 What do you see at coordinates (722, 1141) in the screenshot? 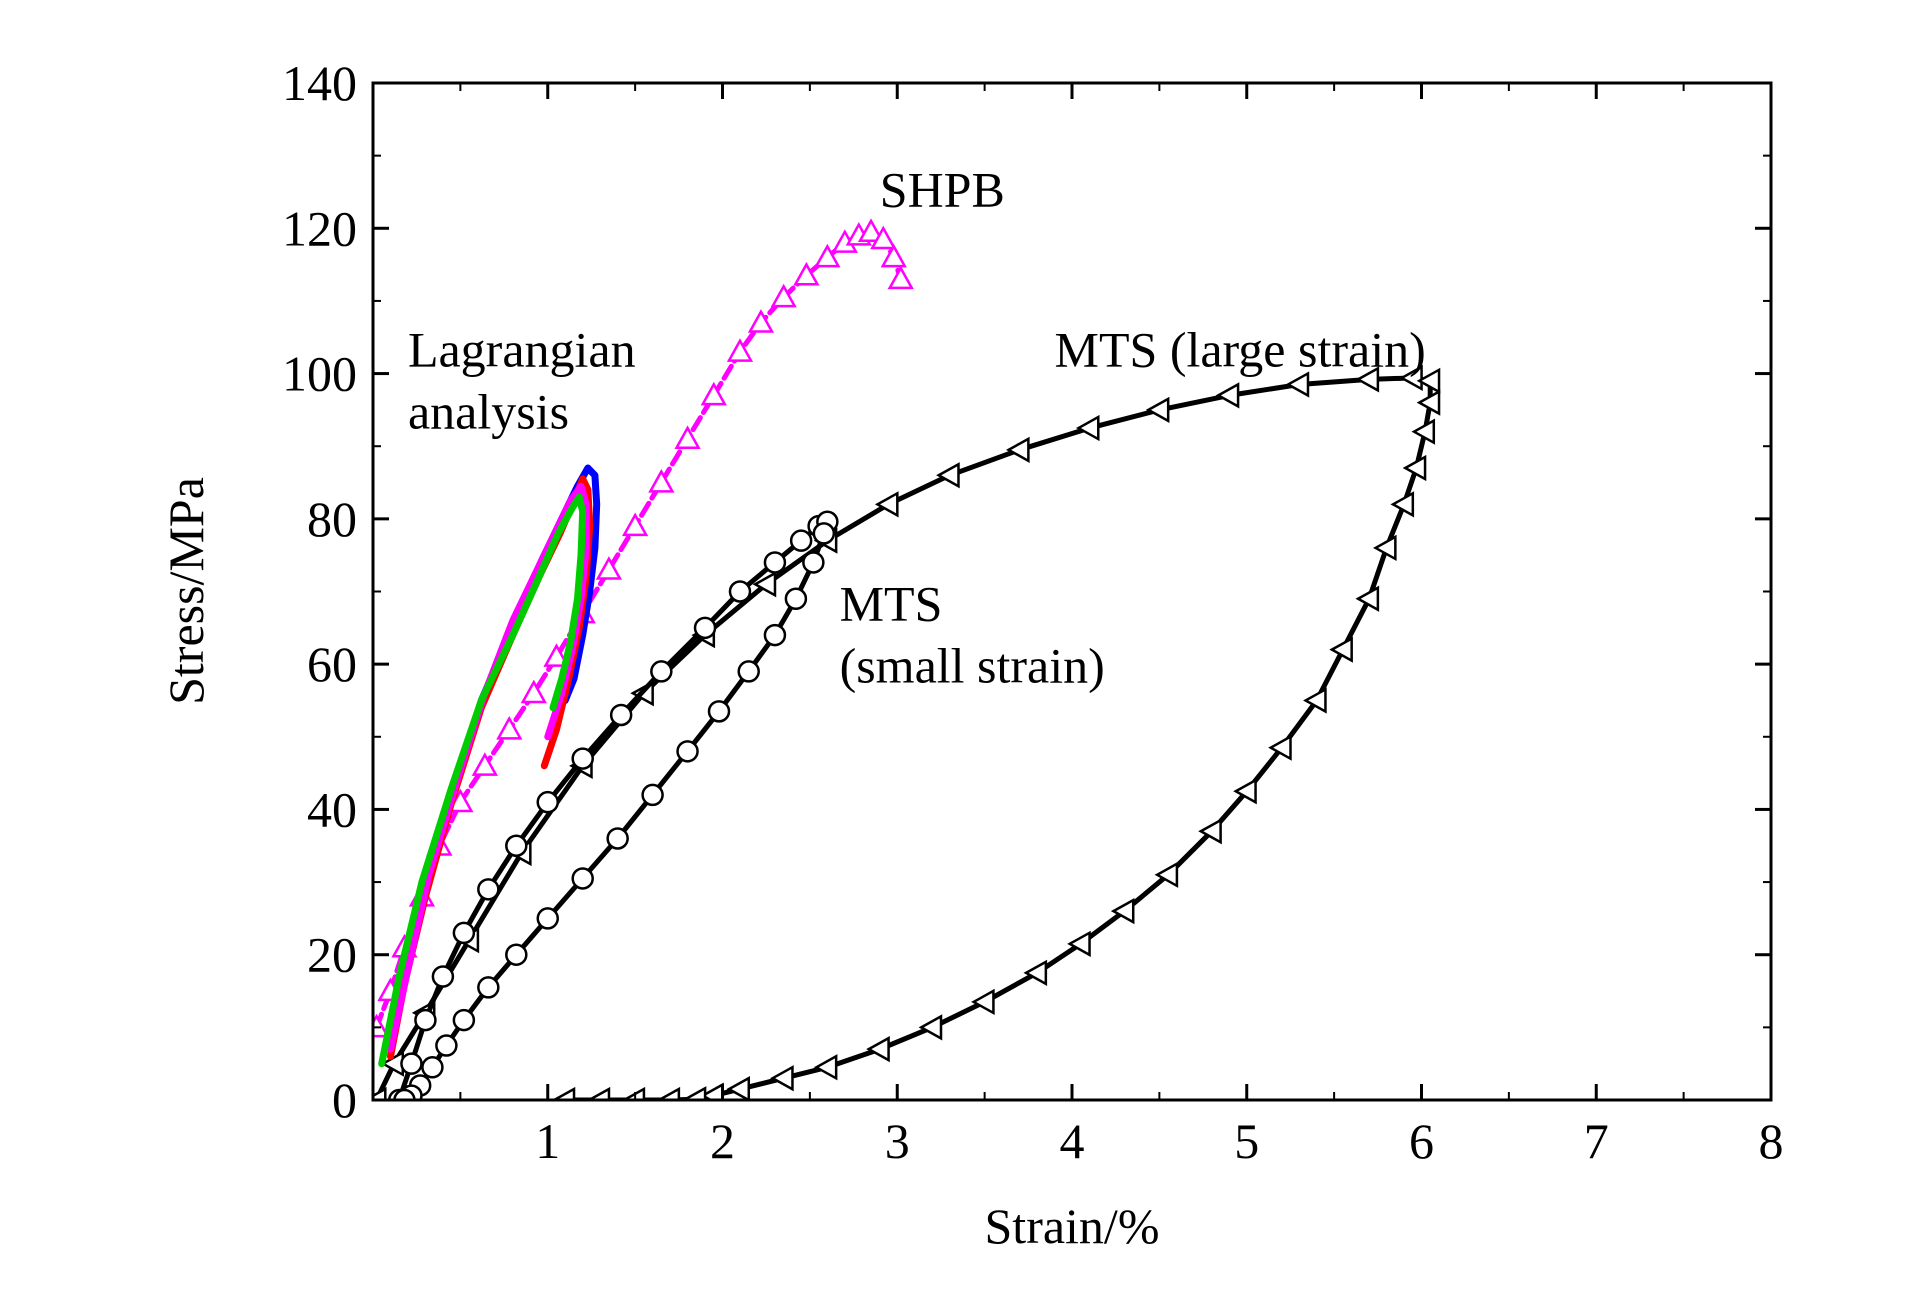
I see `x-tick-label: 2` at bounding box center [722, 1141].